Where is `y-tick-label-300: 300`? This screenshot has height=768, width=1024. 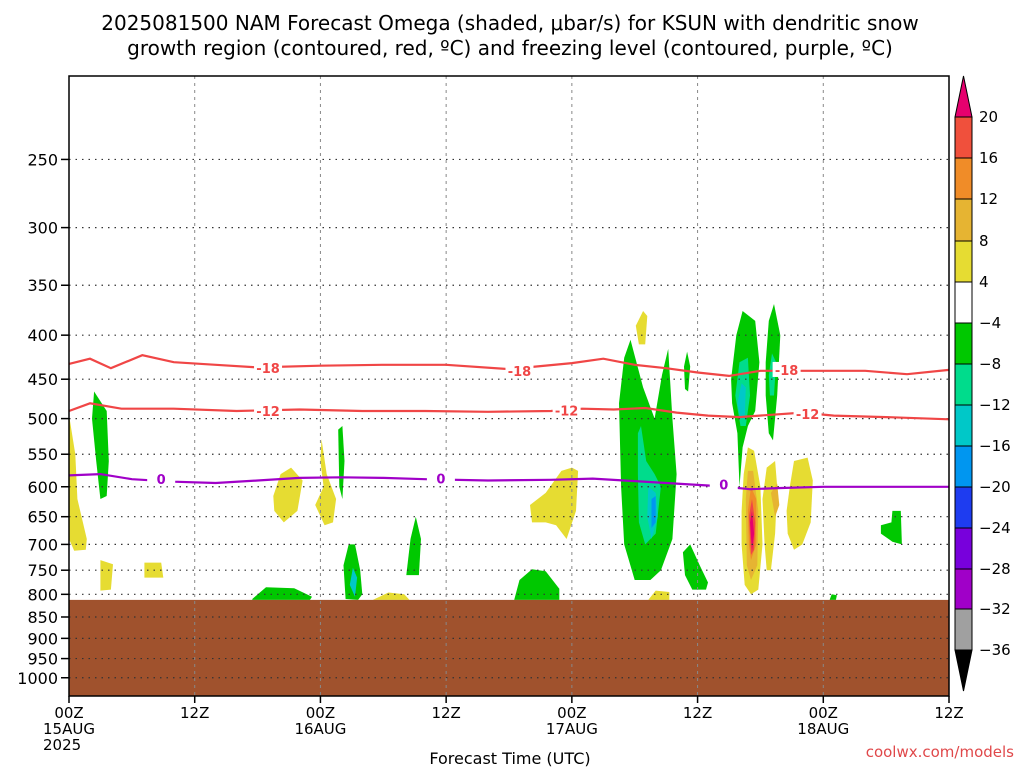 y-tick-label-300: 300 is located at coordinates (42, 228).